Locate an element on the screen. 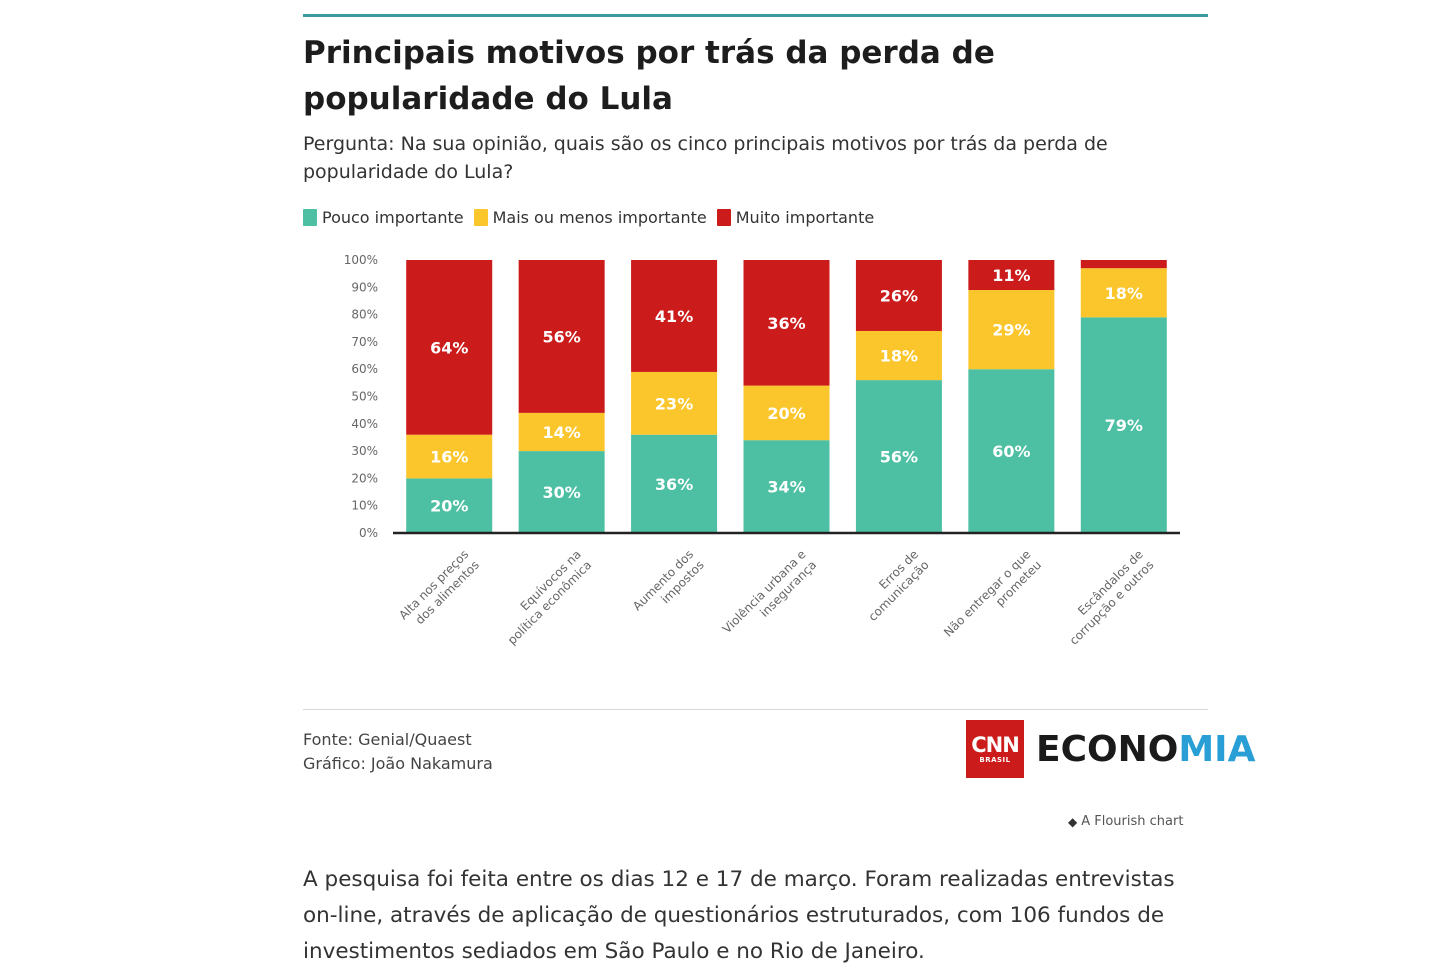  bar-data-label: 41% is located at coordinates (674, 316).